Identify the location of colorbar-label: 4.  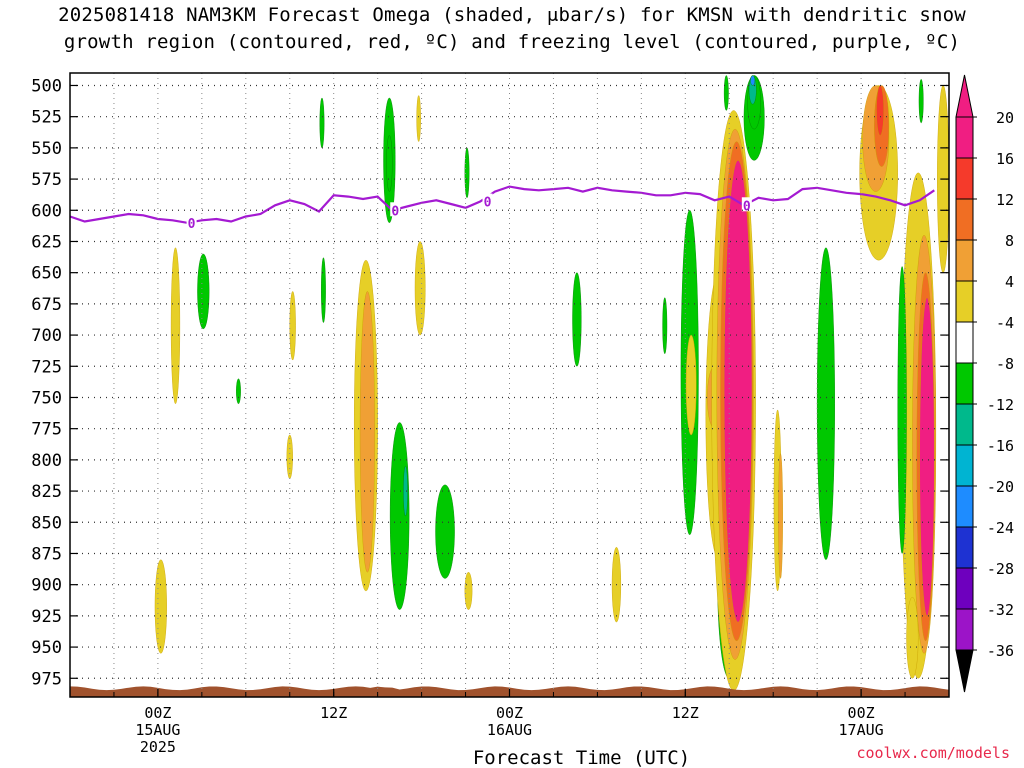
(1009, 282).